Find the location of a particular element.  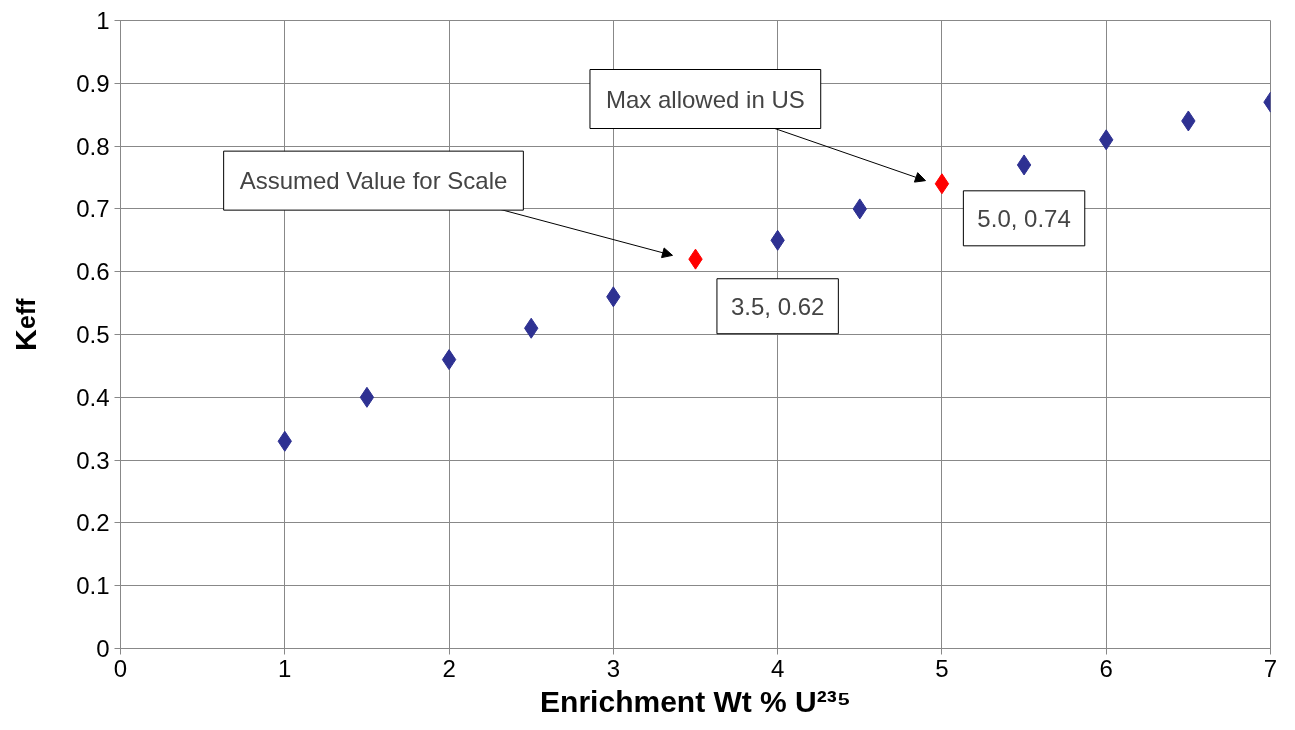

y-tick-label: 0.9 is located at coordinates (93, 83).